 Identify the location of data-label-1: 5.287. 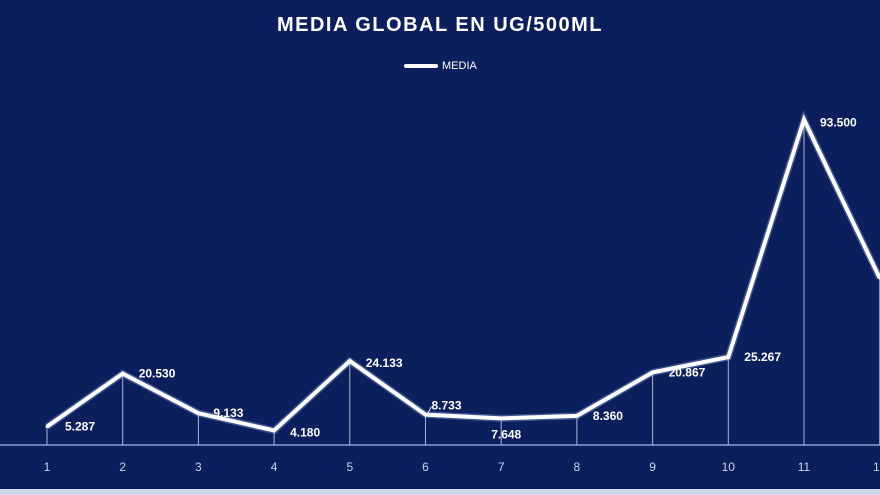
(80, 427).